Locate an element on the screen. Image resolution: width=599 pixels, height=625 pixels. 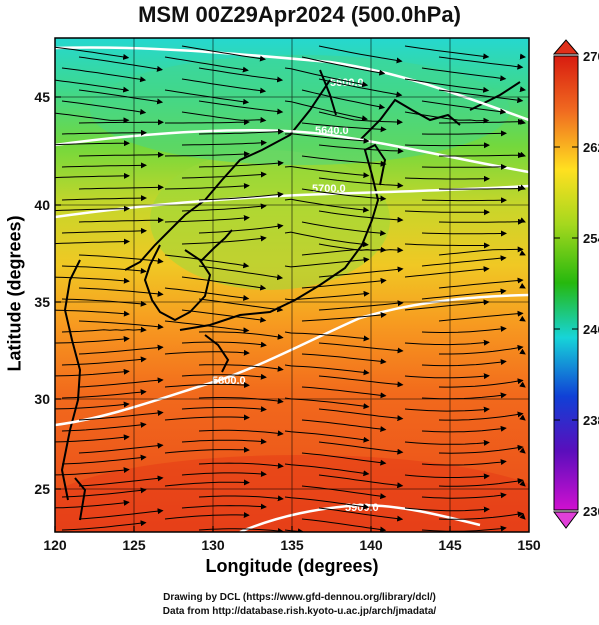
colorbar-tick-270: 270 is located at coordinates (591, 56).